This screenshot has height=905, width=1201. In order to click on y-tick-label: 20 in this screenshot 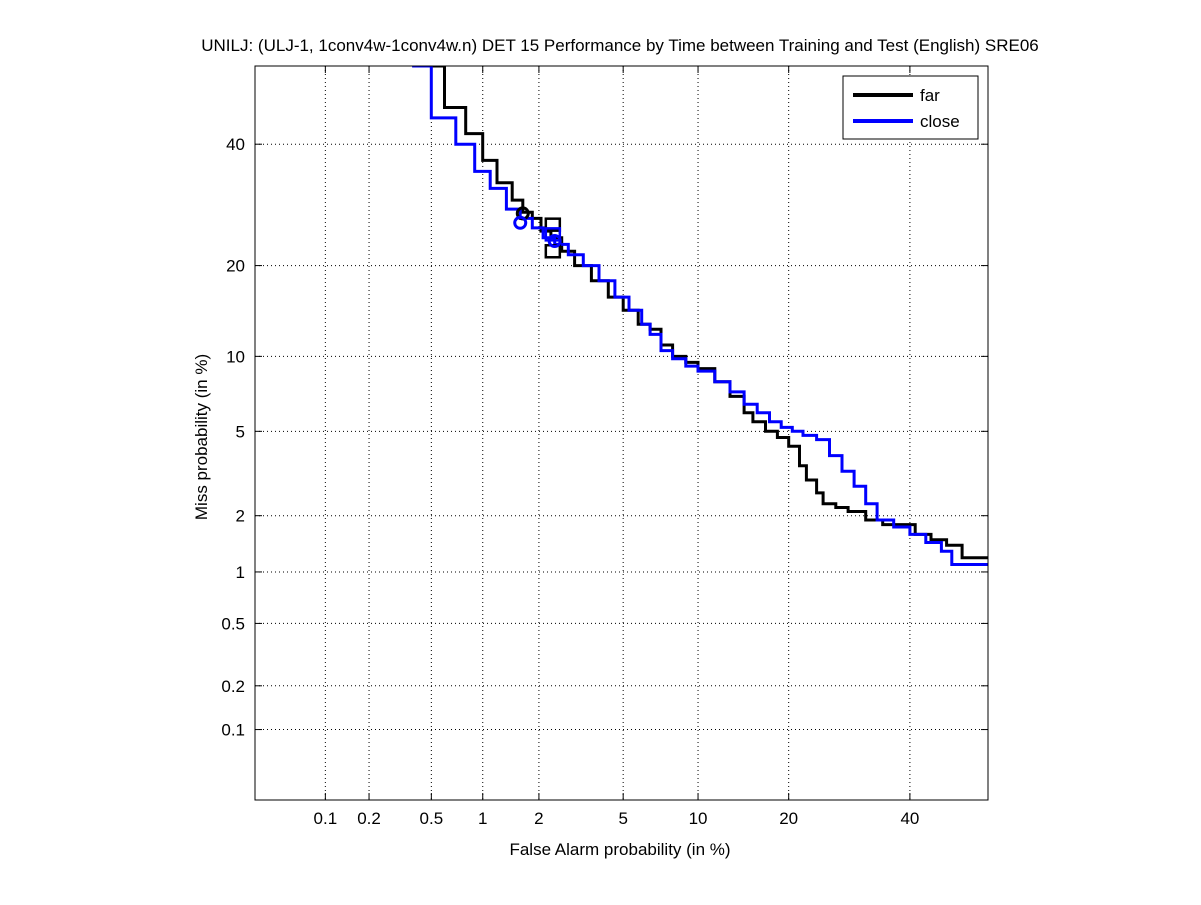, I will do `click(235, 266)`.